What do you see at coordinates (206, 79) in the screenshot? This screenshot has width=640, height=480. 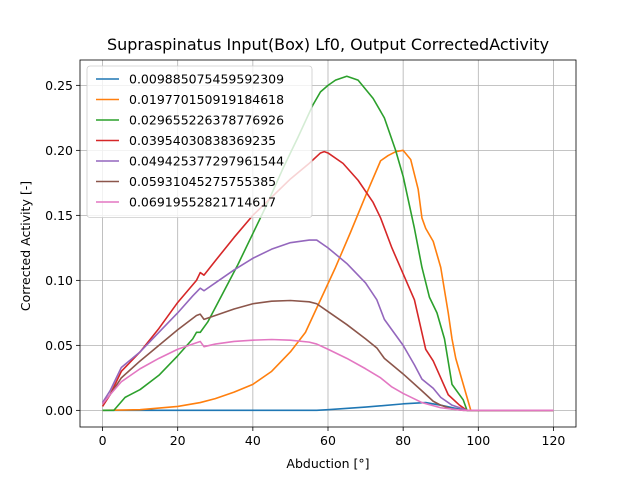 I see `legend-entry: 0.009885075459592309` at bounding box center [206, 79].